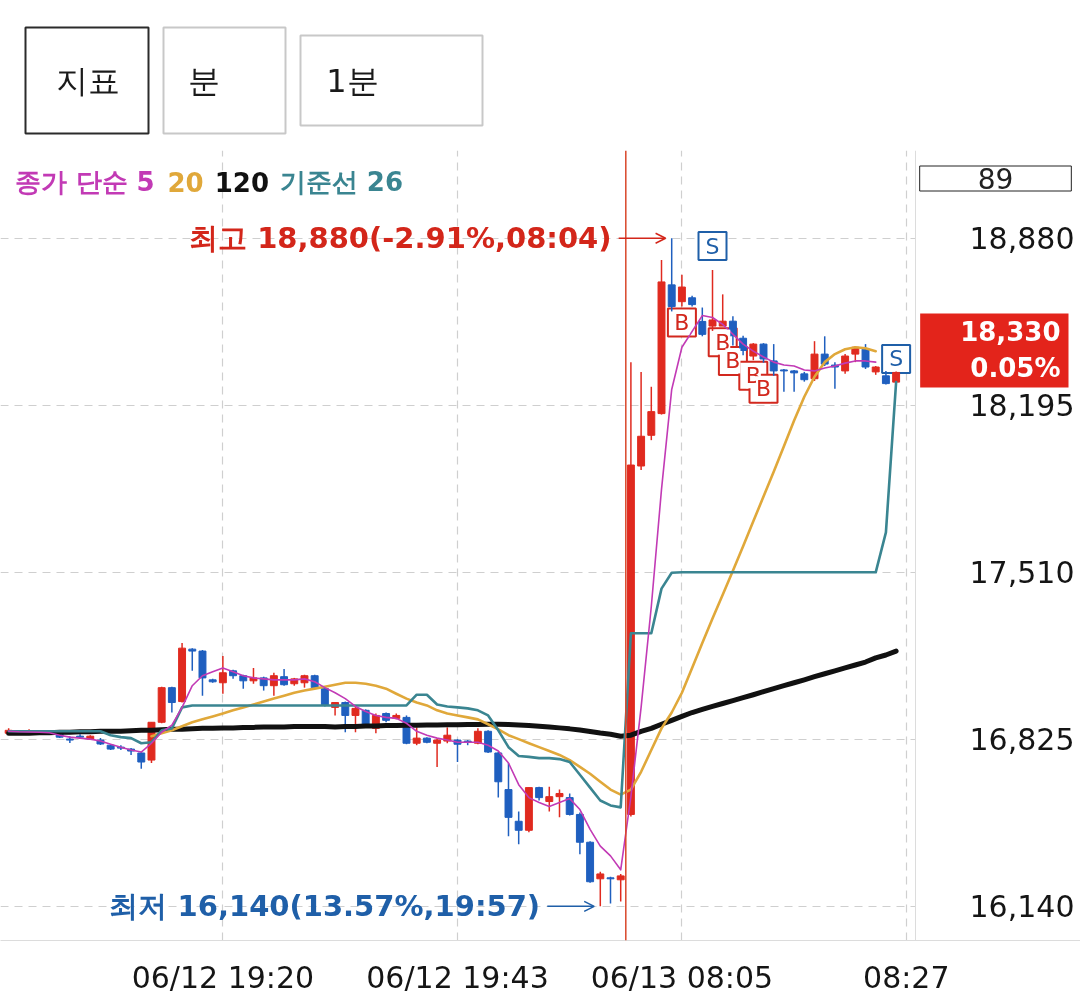 This screenshot has width=1080, height=1002. Describe the element at coordinates (1010, 350) in the screenshot. I see `text: 18,330 0.05%` at that location.